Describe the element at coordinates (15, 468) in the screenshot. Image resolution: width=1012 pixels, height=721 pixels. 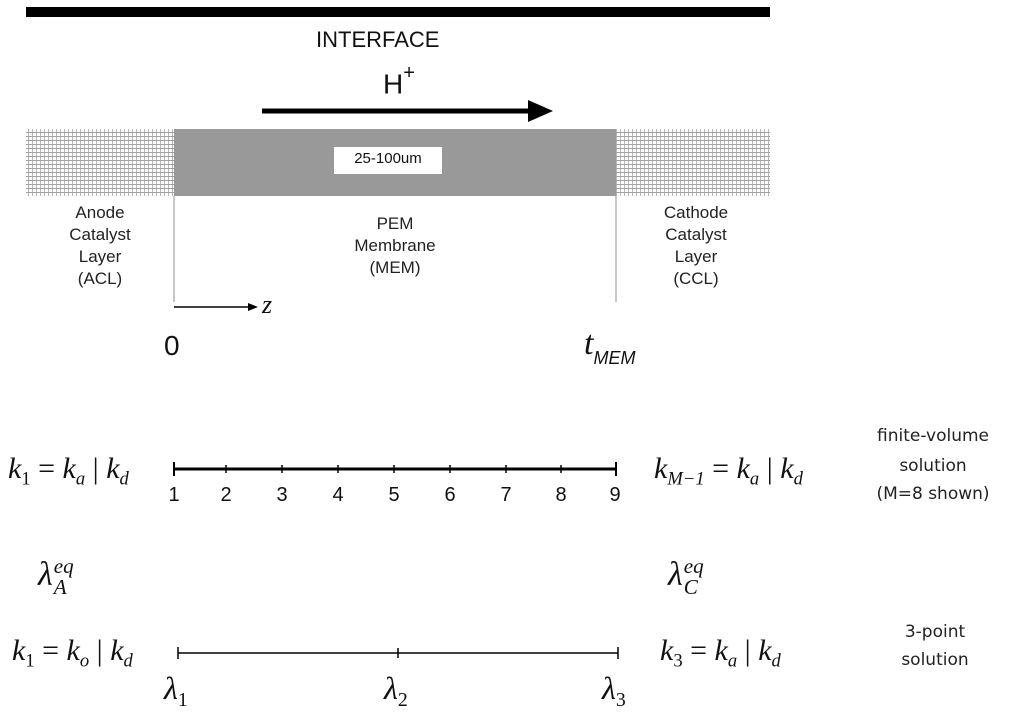
I see `fv-left-k: k` at that location.